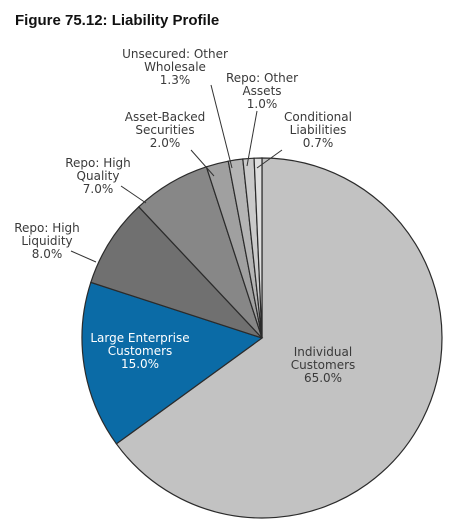  I want to click on slice-label-individual-customers: Individual Customers 65.0%, so click(323, 365).